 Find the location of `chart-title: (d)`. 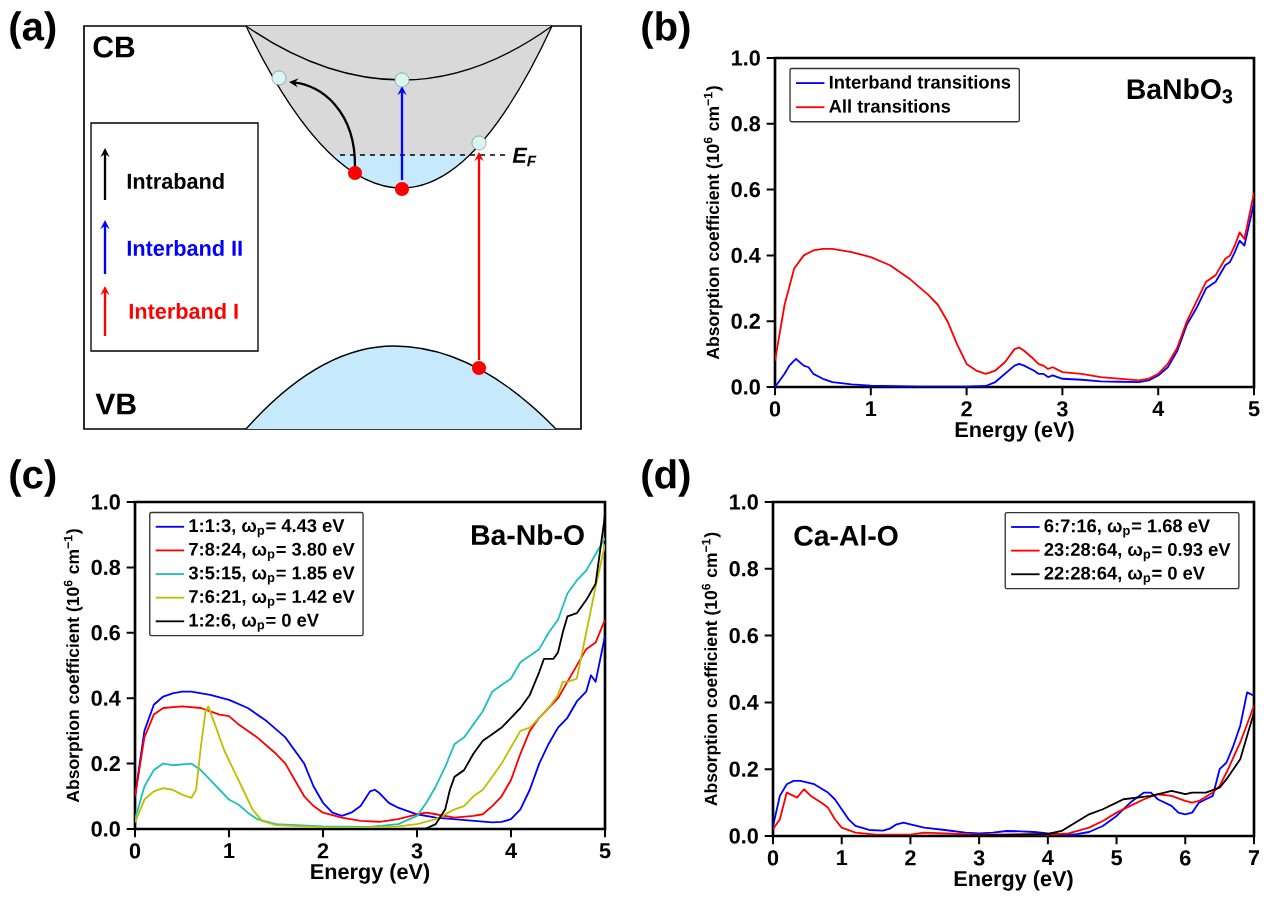

chart-title: (d) is located at coordinates (666, 478).